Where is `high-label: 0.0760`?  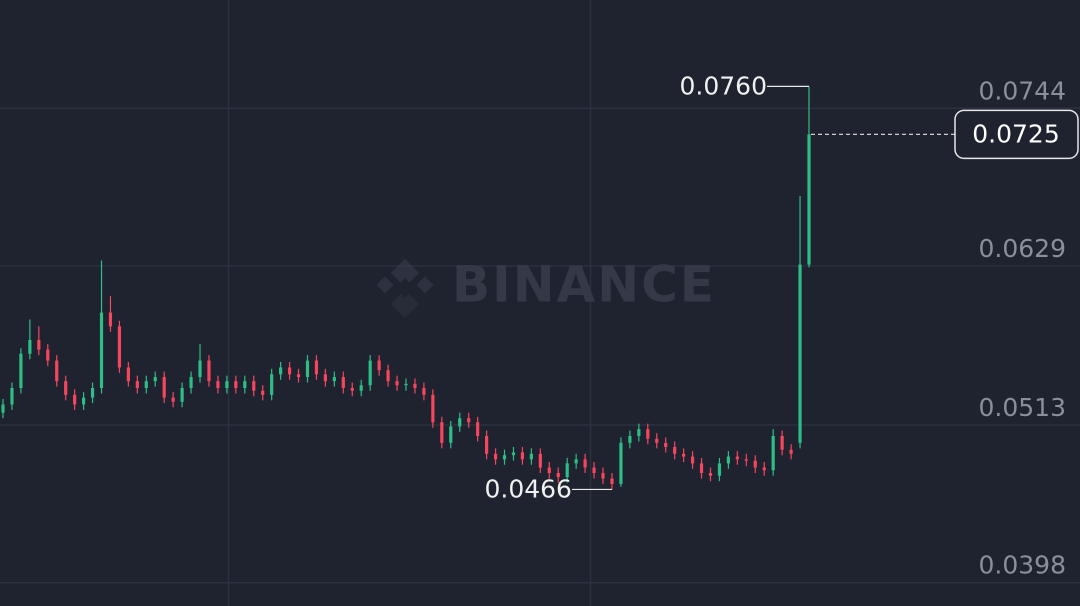
high-label: 0.0760 is located at coordinates (723, 85).